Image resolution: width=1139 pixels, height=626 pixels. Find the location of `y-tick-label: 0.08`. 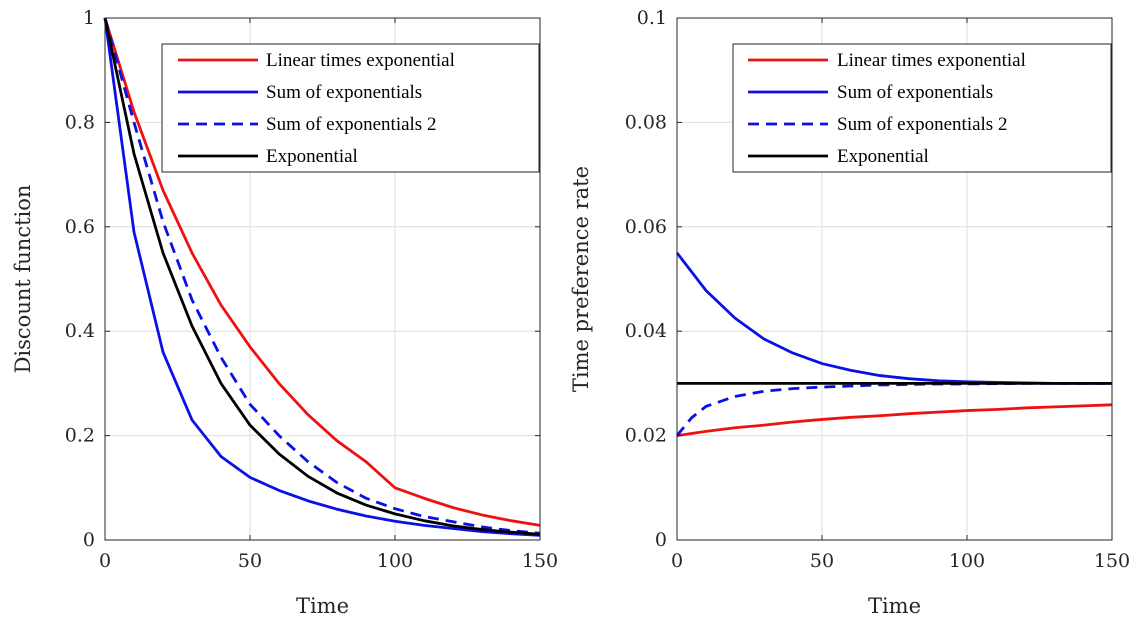

y-tick-label: 0.08 is located at coordinates (646, 122).